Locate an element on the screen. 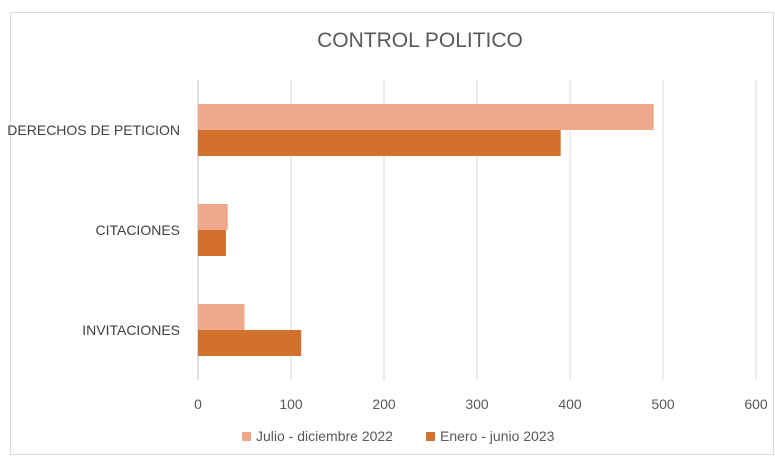 The width and height of the screenshot is (775, 457). category-label: CITACIONES is located at coordinates (137, 230).